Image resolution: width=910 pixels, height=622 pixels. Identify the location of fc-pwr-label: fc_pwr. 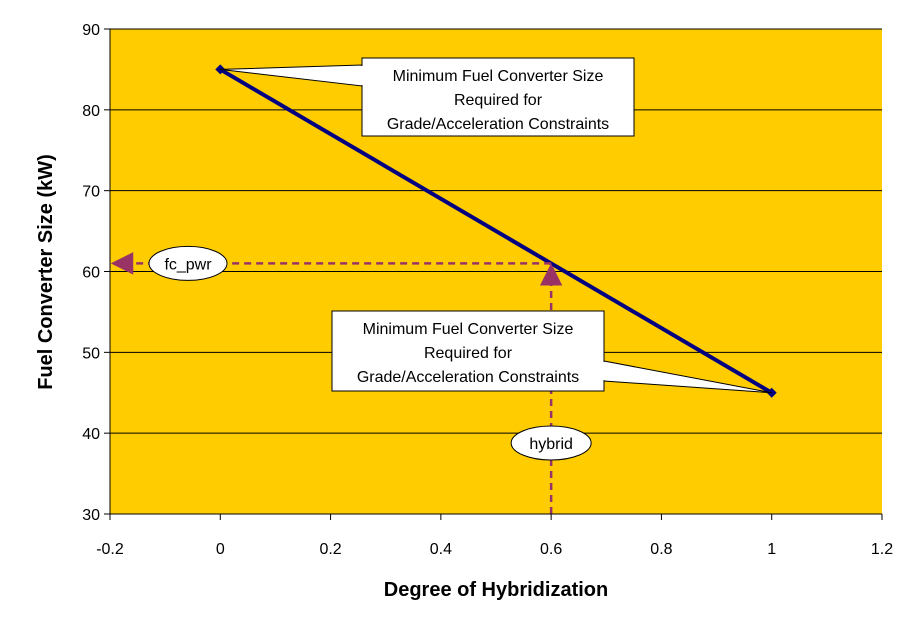
(188, 264).